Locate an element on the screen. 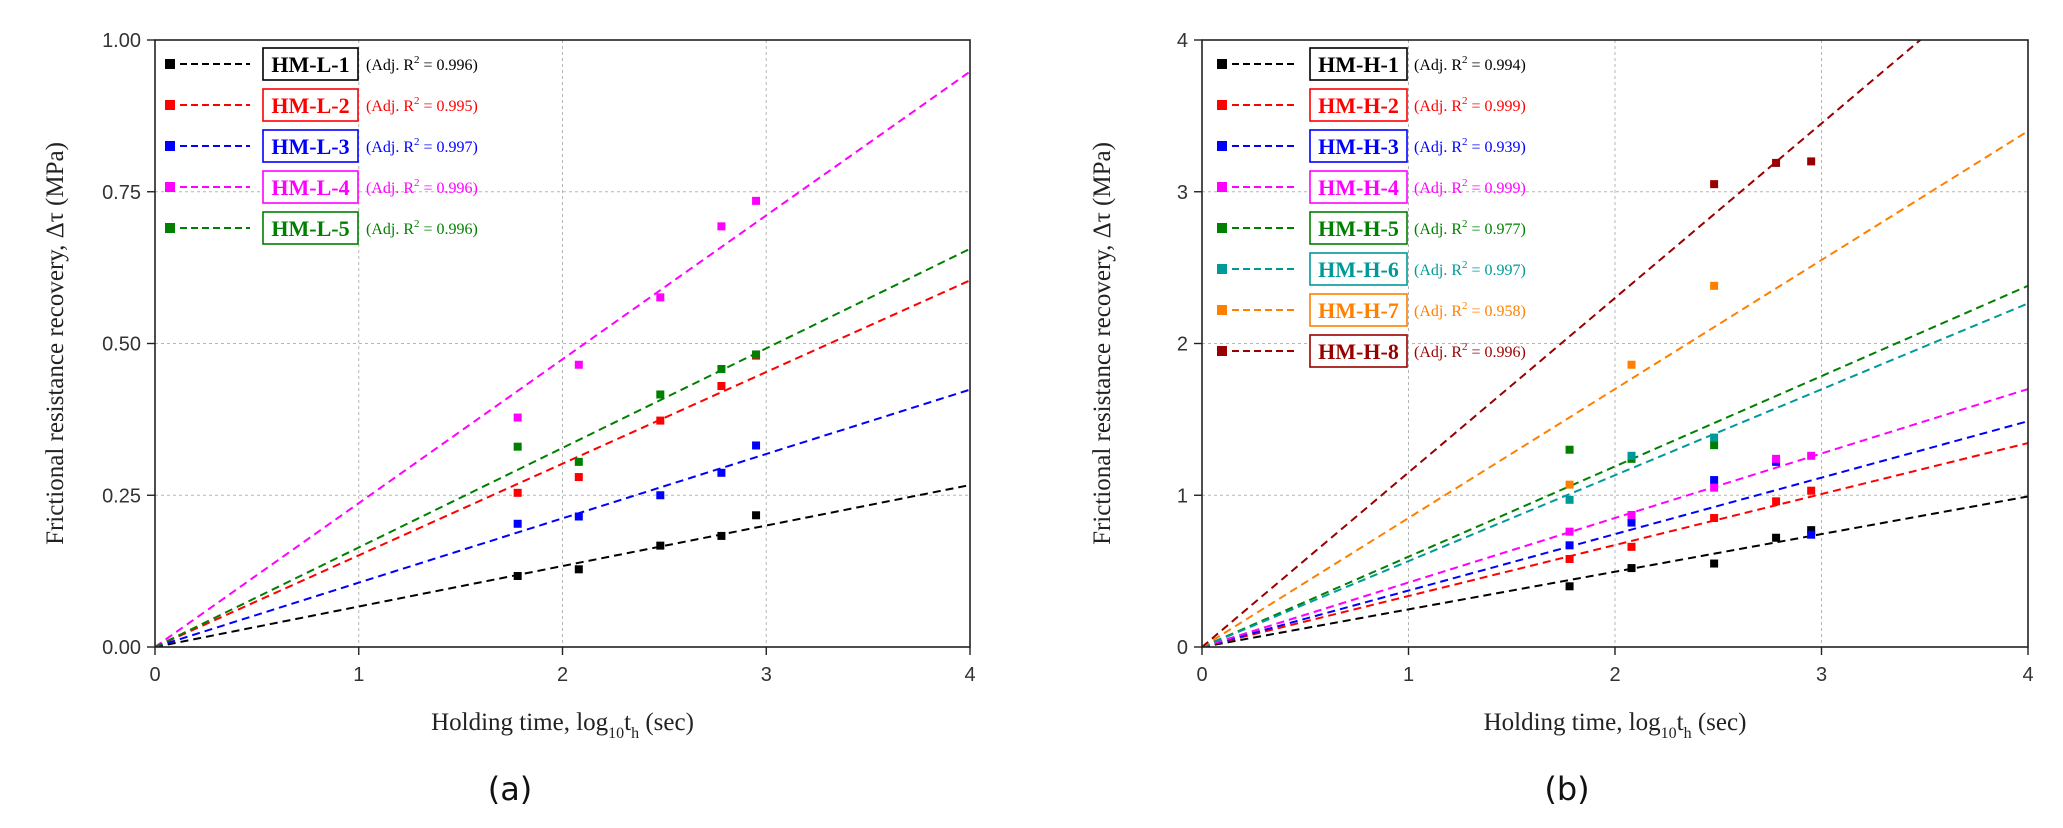 Image resolution: width=2063 pixels, height=828 pixels. legend-r2: (Adj. R2 = 0.994) is located at coordinates (1470, 64).